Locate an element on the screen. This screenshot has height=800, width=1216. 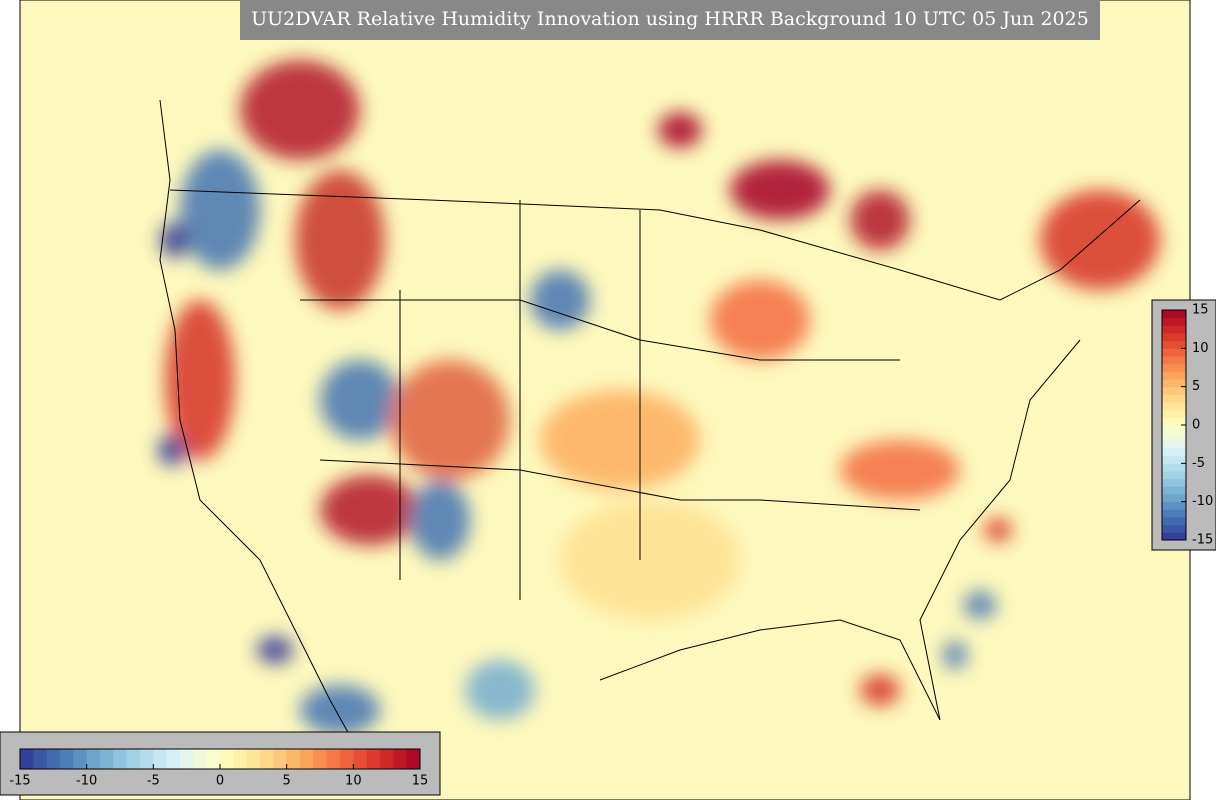
colorbar-right: 15 10 5 0 -5 -10 -15 is located at coordinates (1187, 425).